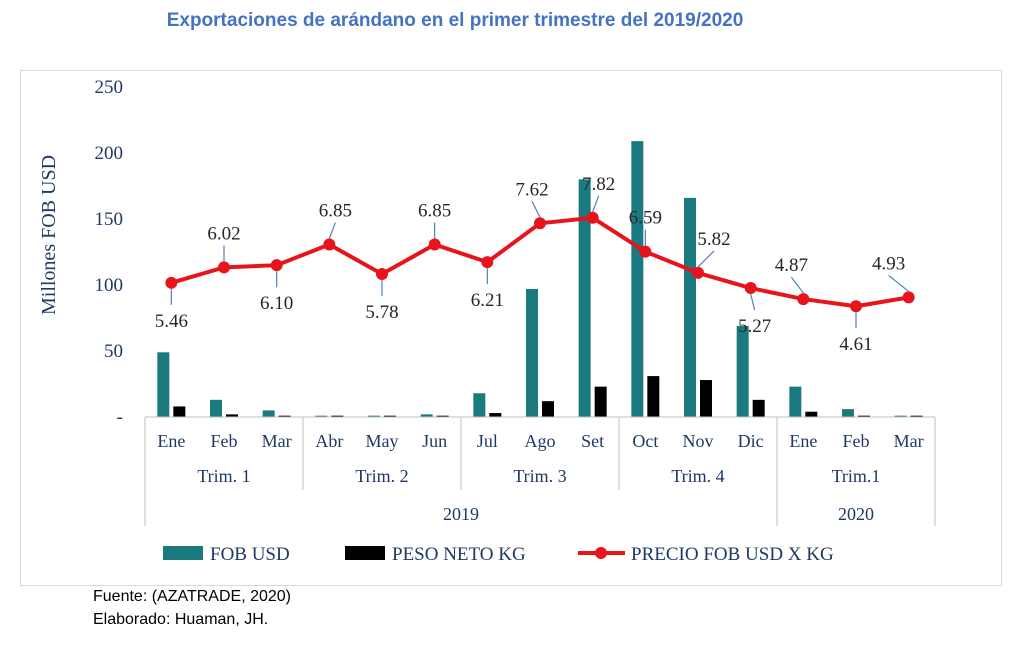  What do you see at coordinates (120, 417) in the screenshot?
I see `y-tick-label: -` at bounding box center [120, 417].